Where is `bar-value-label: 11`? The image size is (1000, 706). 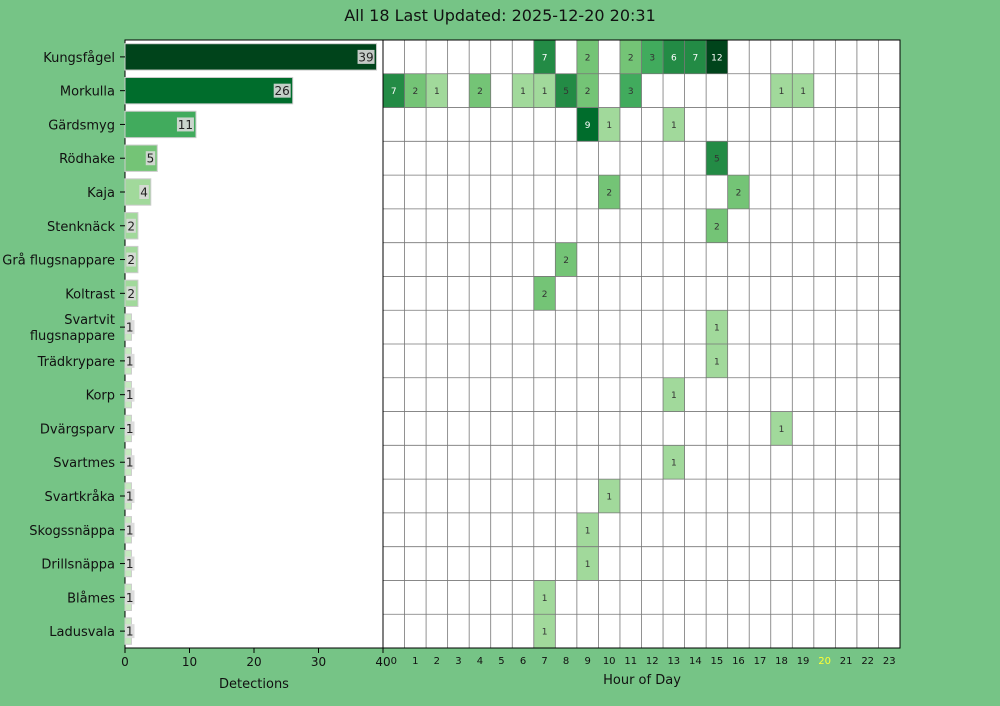 bar-value-label: 11 is located at coordinates (185, 125).